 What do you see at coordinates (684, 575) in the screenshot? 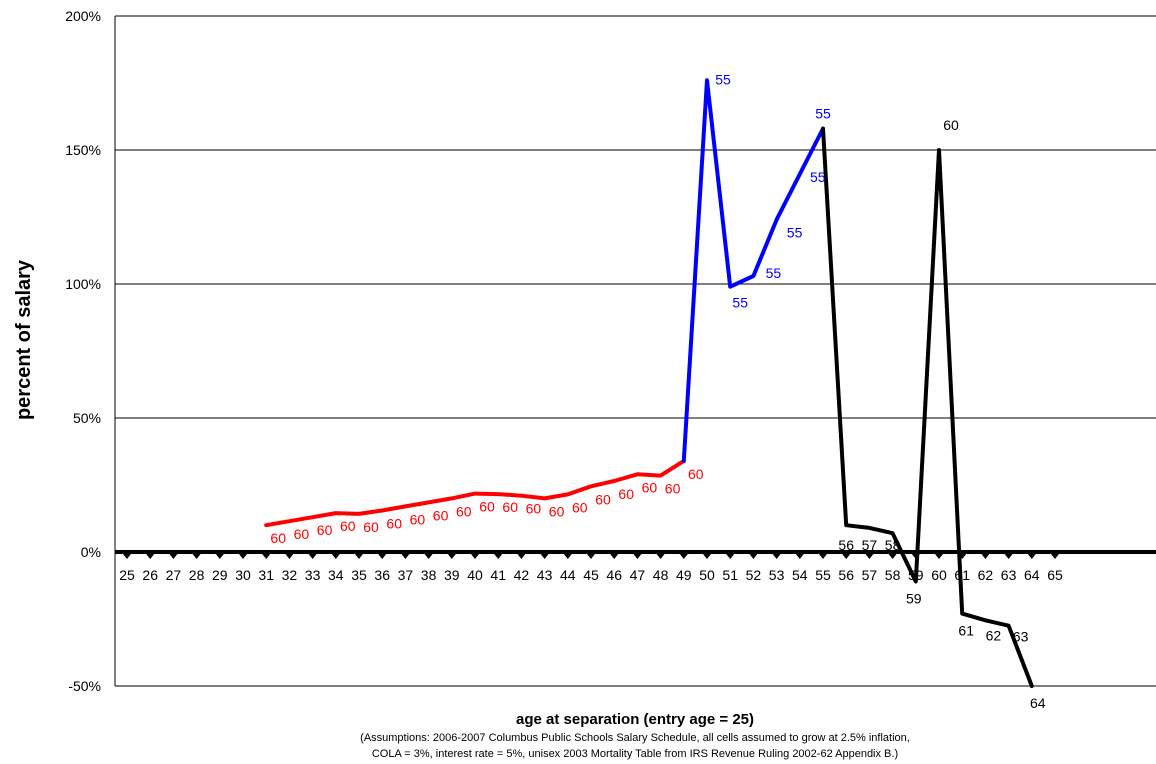
I see `x-tick-label: 49` at bounding box center [684, 575].